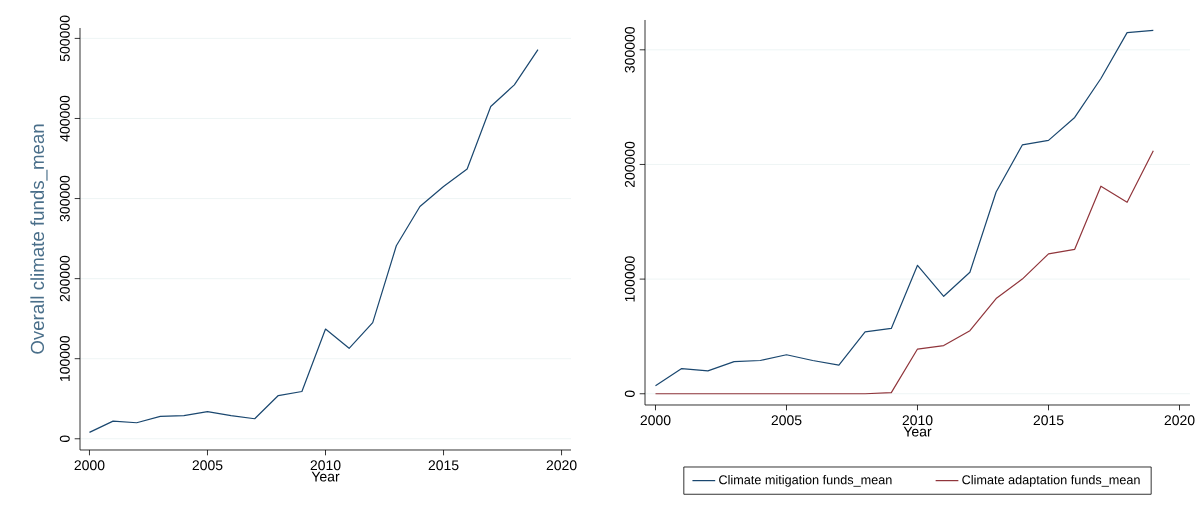  Describe the element at coordinates (64, 118) in the screenshot. I see `y-tick-label: 400000` at that location.